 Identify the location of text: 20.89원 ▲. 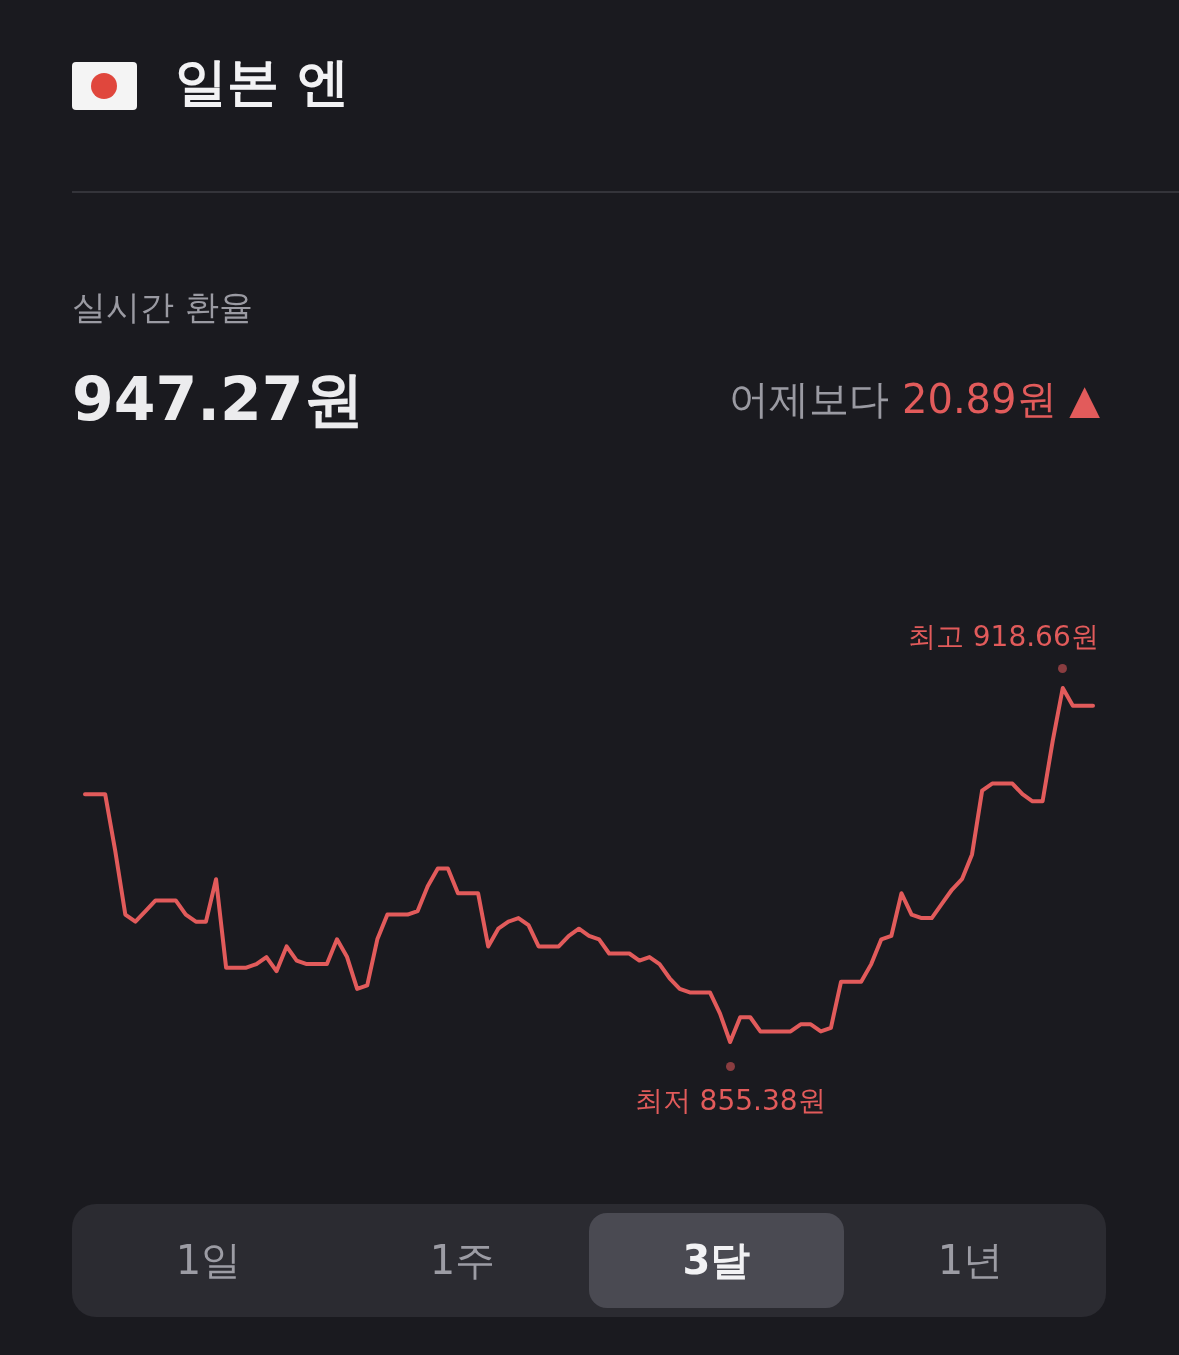
(1001, 399).